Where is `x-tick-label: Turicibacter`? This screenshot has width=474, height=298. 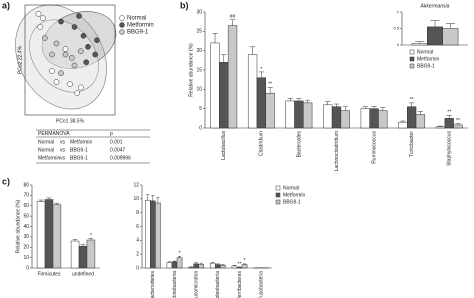 x-tick-label: Turicibacter is located at coordinates (412, 144).